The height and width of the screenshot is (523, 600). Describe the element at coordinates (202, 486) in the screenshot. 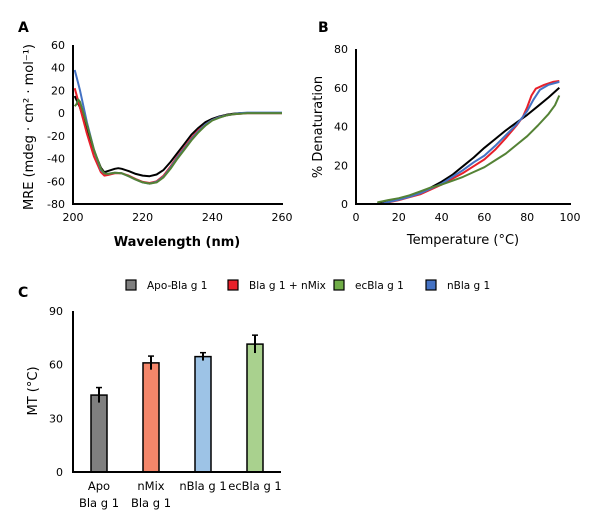

I see `category-label: nBla g 1` at that location.